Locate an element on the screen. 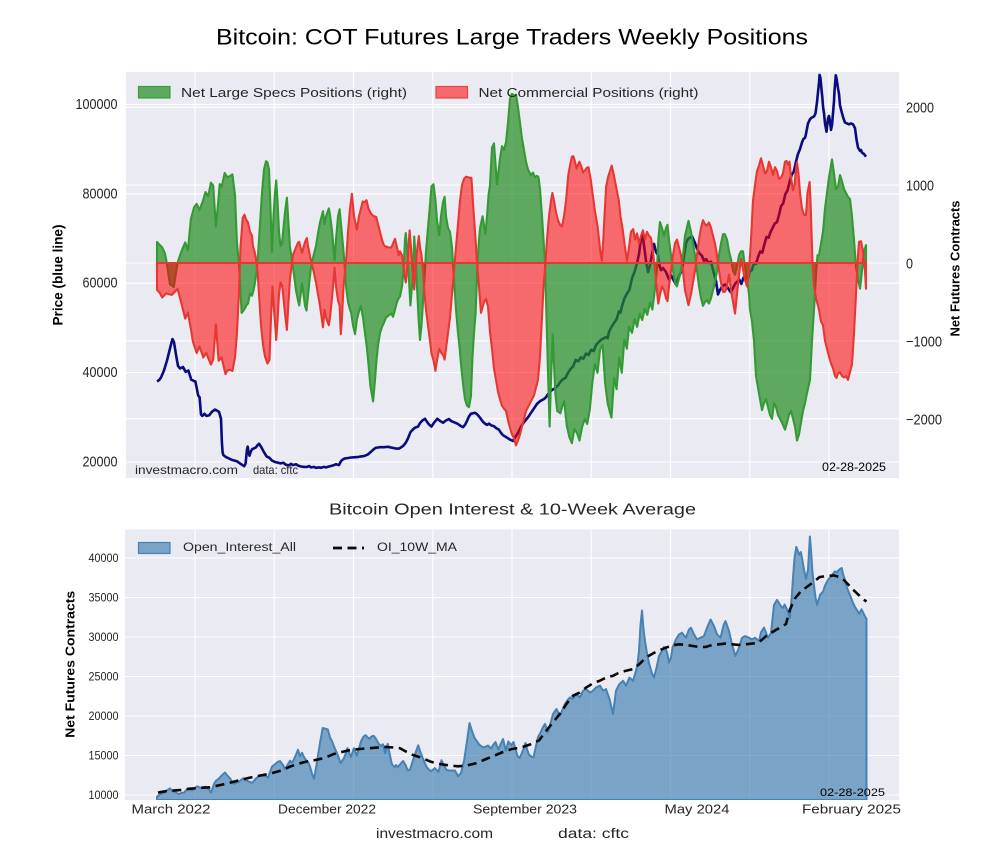 The width and height of the screenshot is (1000, 860). svg-text: 60000 is located at coordinates (100, 283).